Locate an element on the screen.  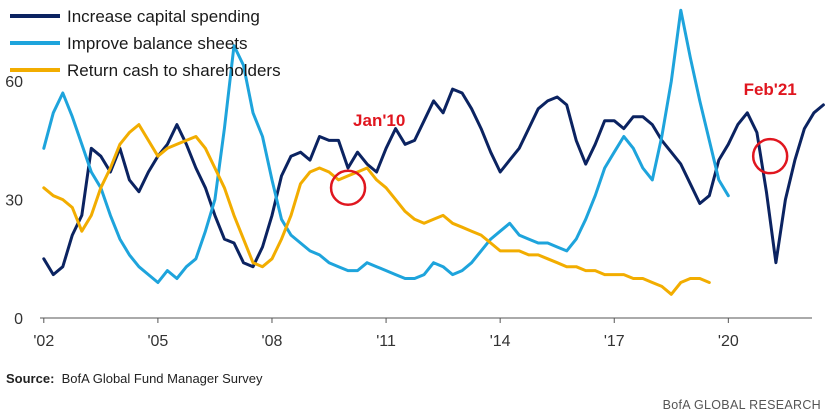
x-tick-label: '14 is located at coordinates (500, 341).